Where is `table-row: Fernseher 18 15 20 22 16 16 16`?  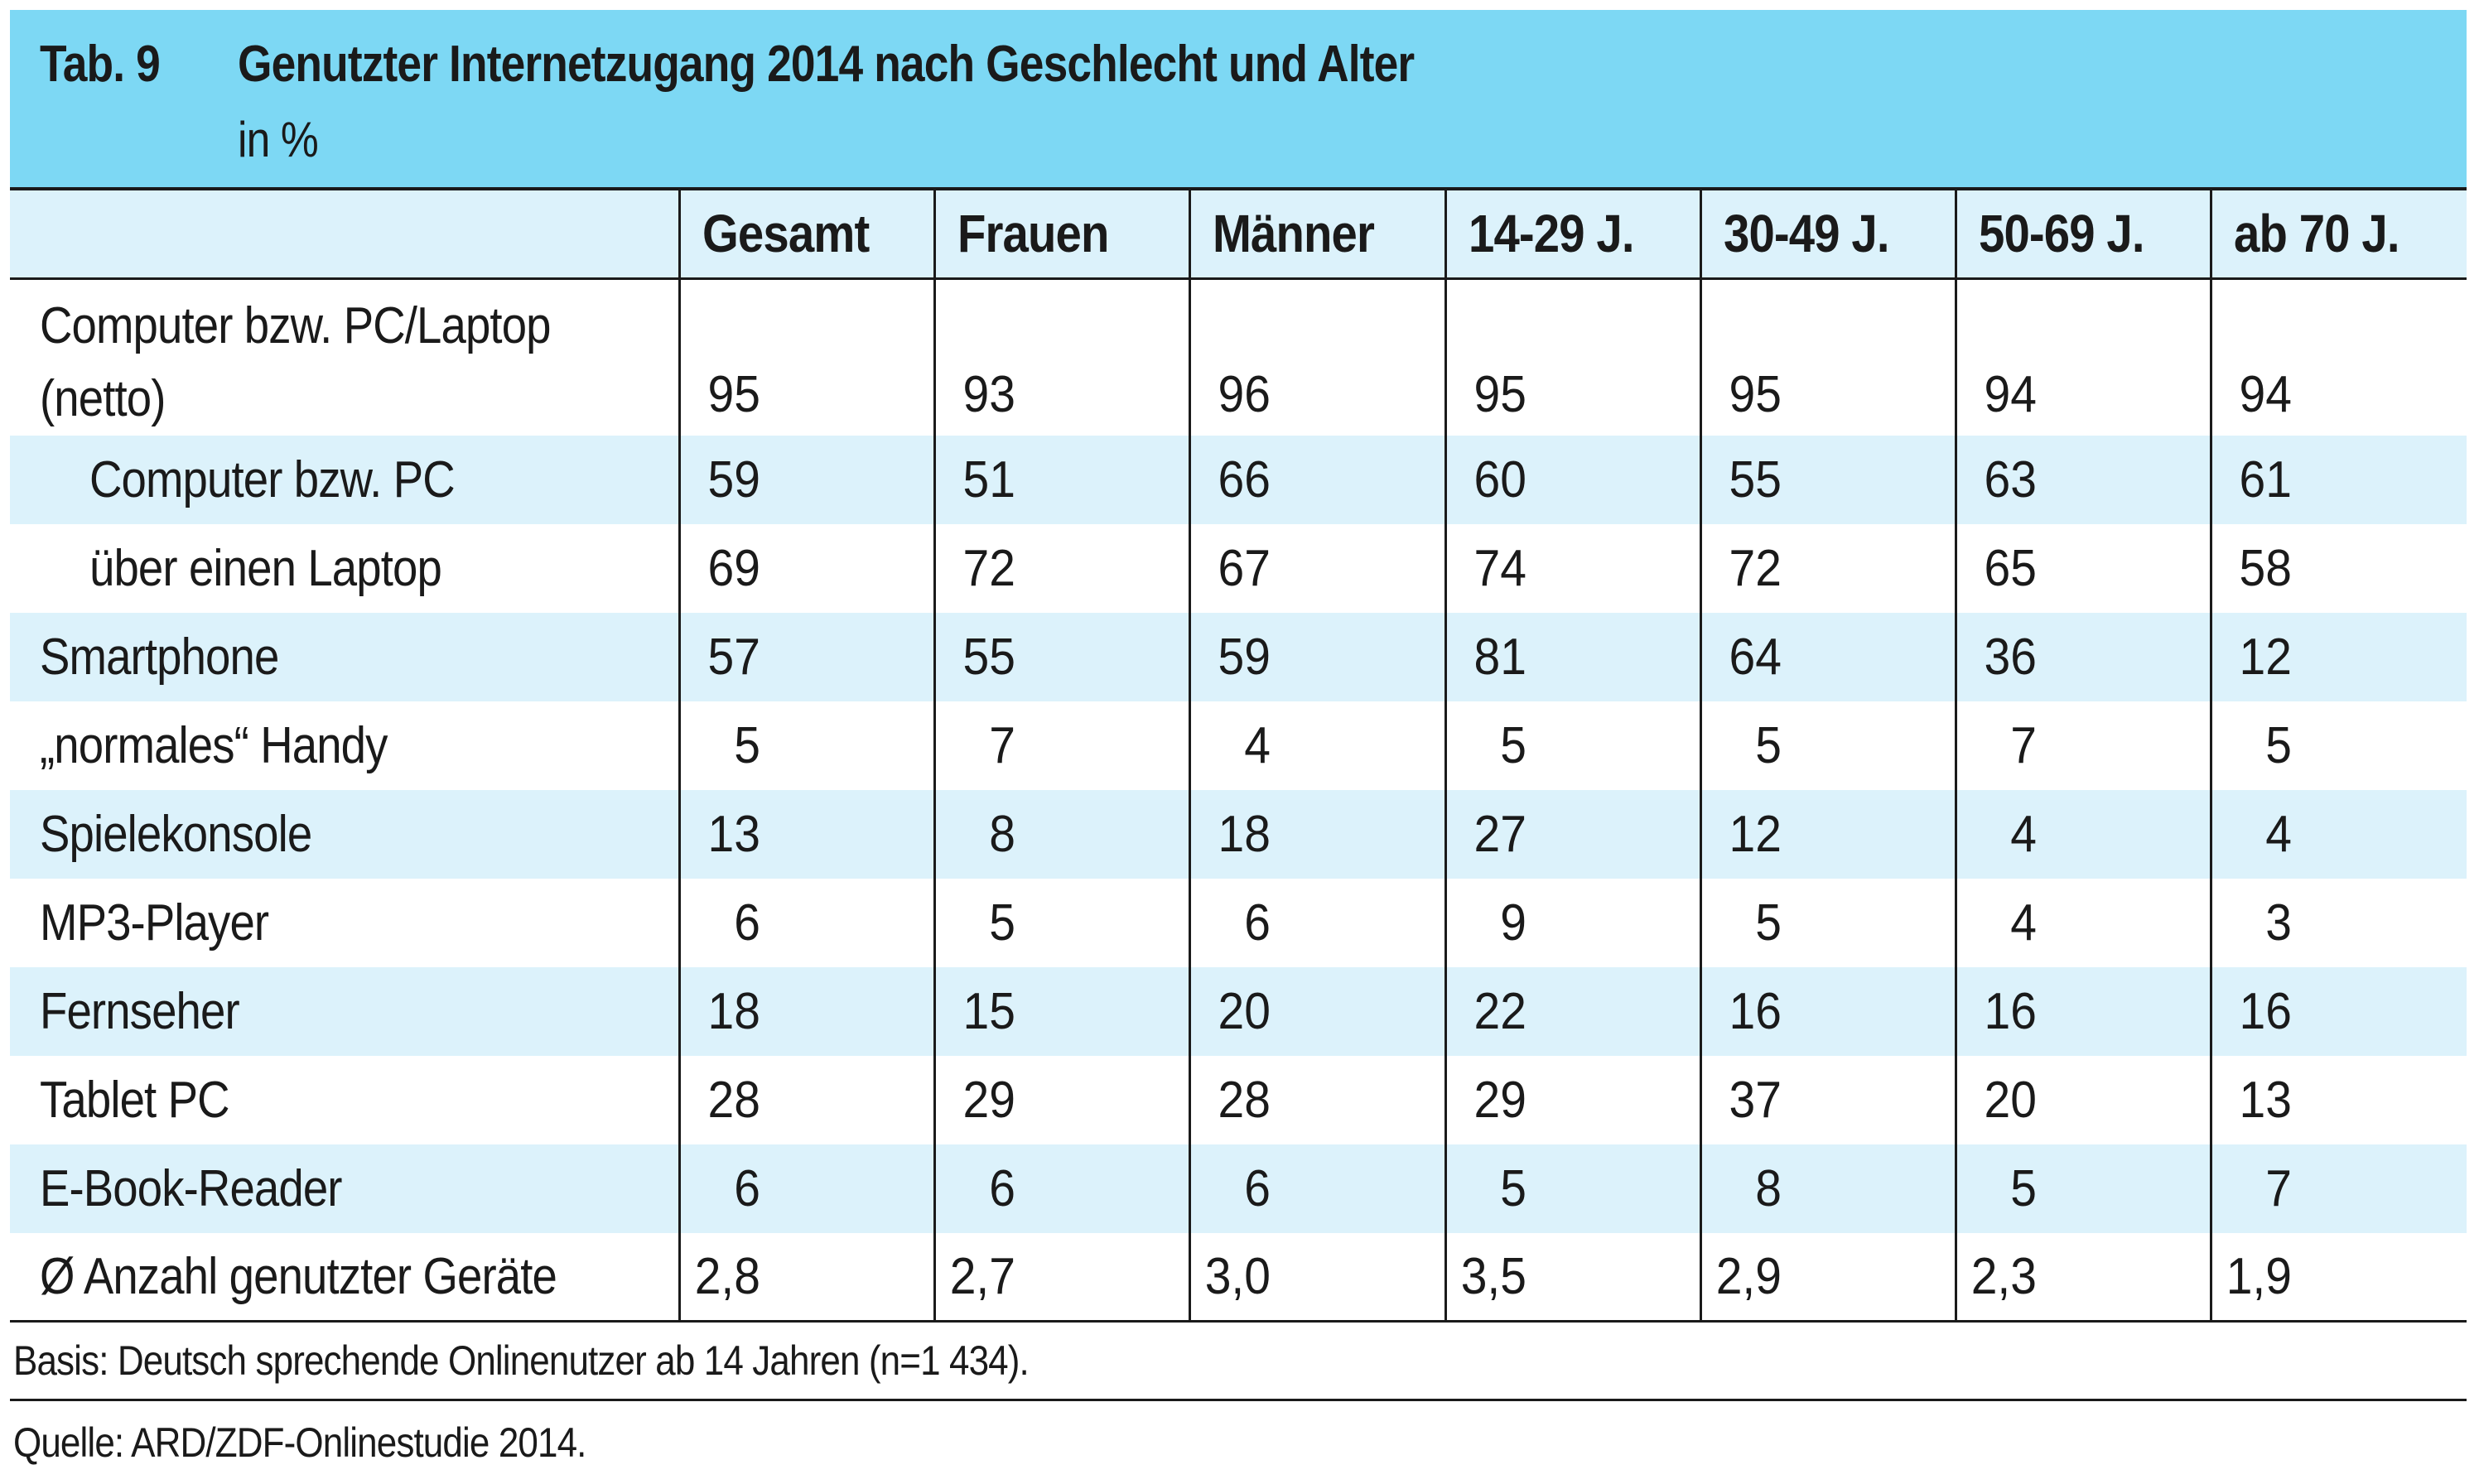
table-row: Fernseher 18 15 20 22 16 16 16 is located at coordinates (1238, 1011).